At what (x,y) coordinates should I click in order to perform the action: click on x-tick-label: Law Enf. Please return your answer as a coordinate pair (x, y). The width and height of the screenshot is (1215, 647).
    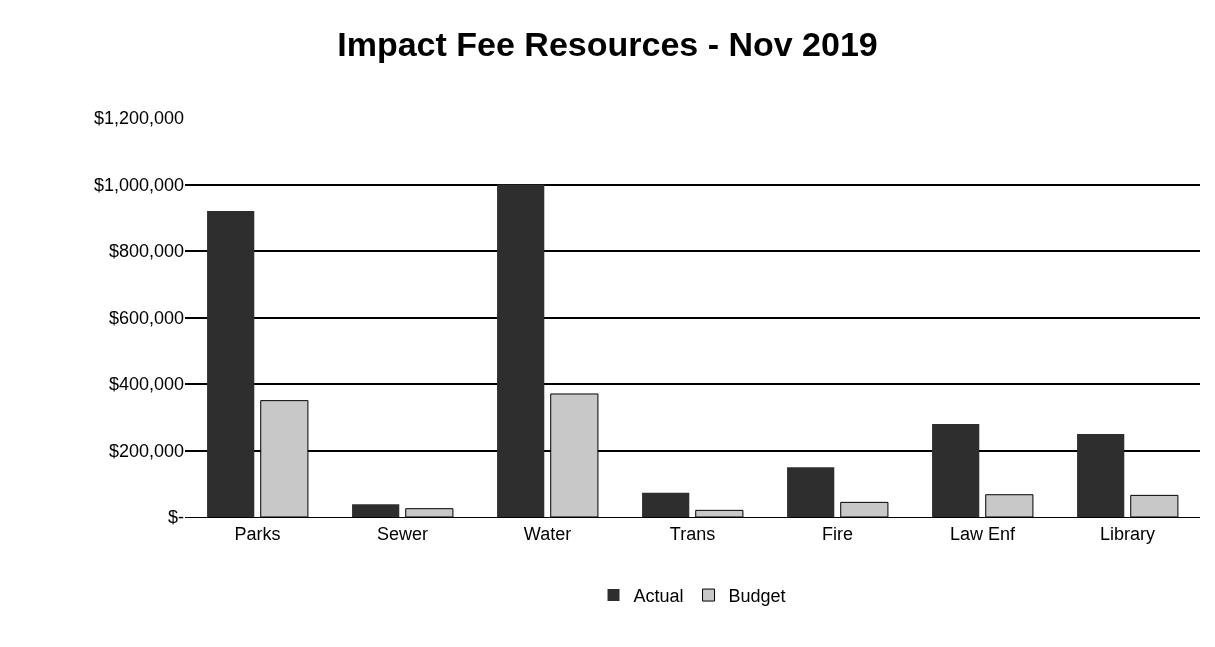
    Looking at the image, I should click on (983, 533).